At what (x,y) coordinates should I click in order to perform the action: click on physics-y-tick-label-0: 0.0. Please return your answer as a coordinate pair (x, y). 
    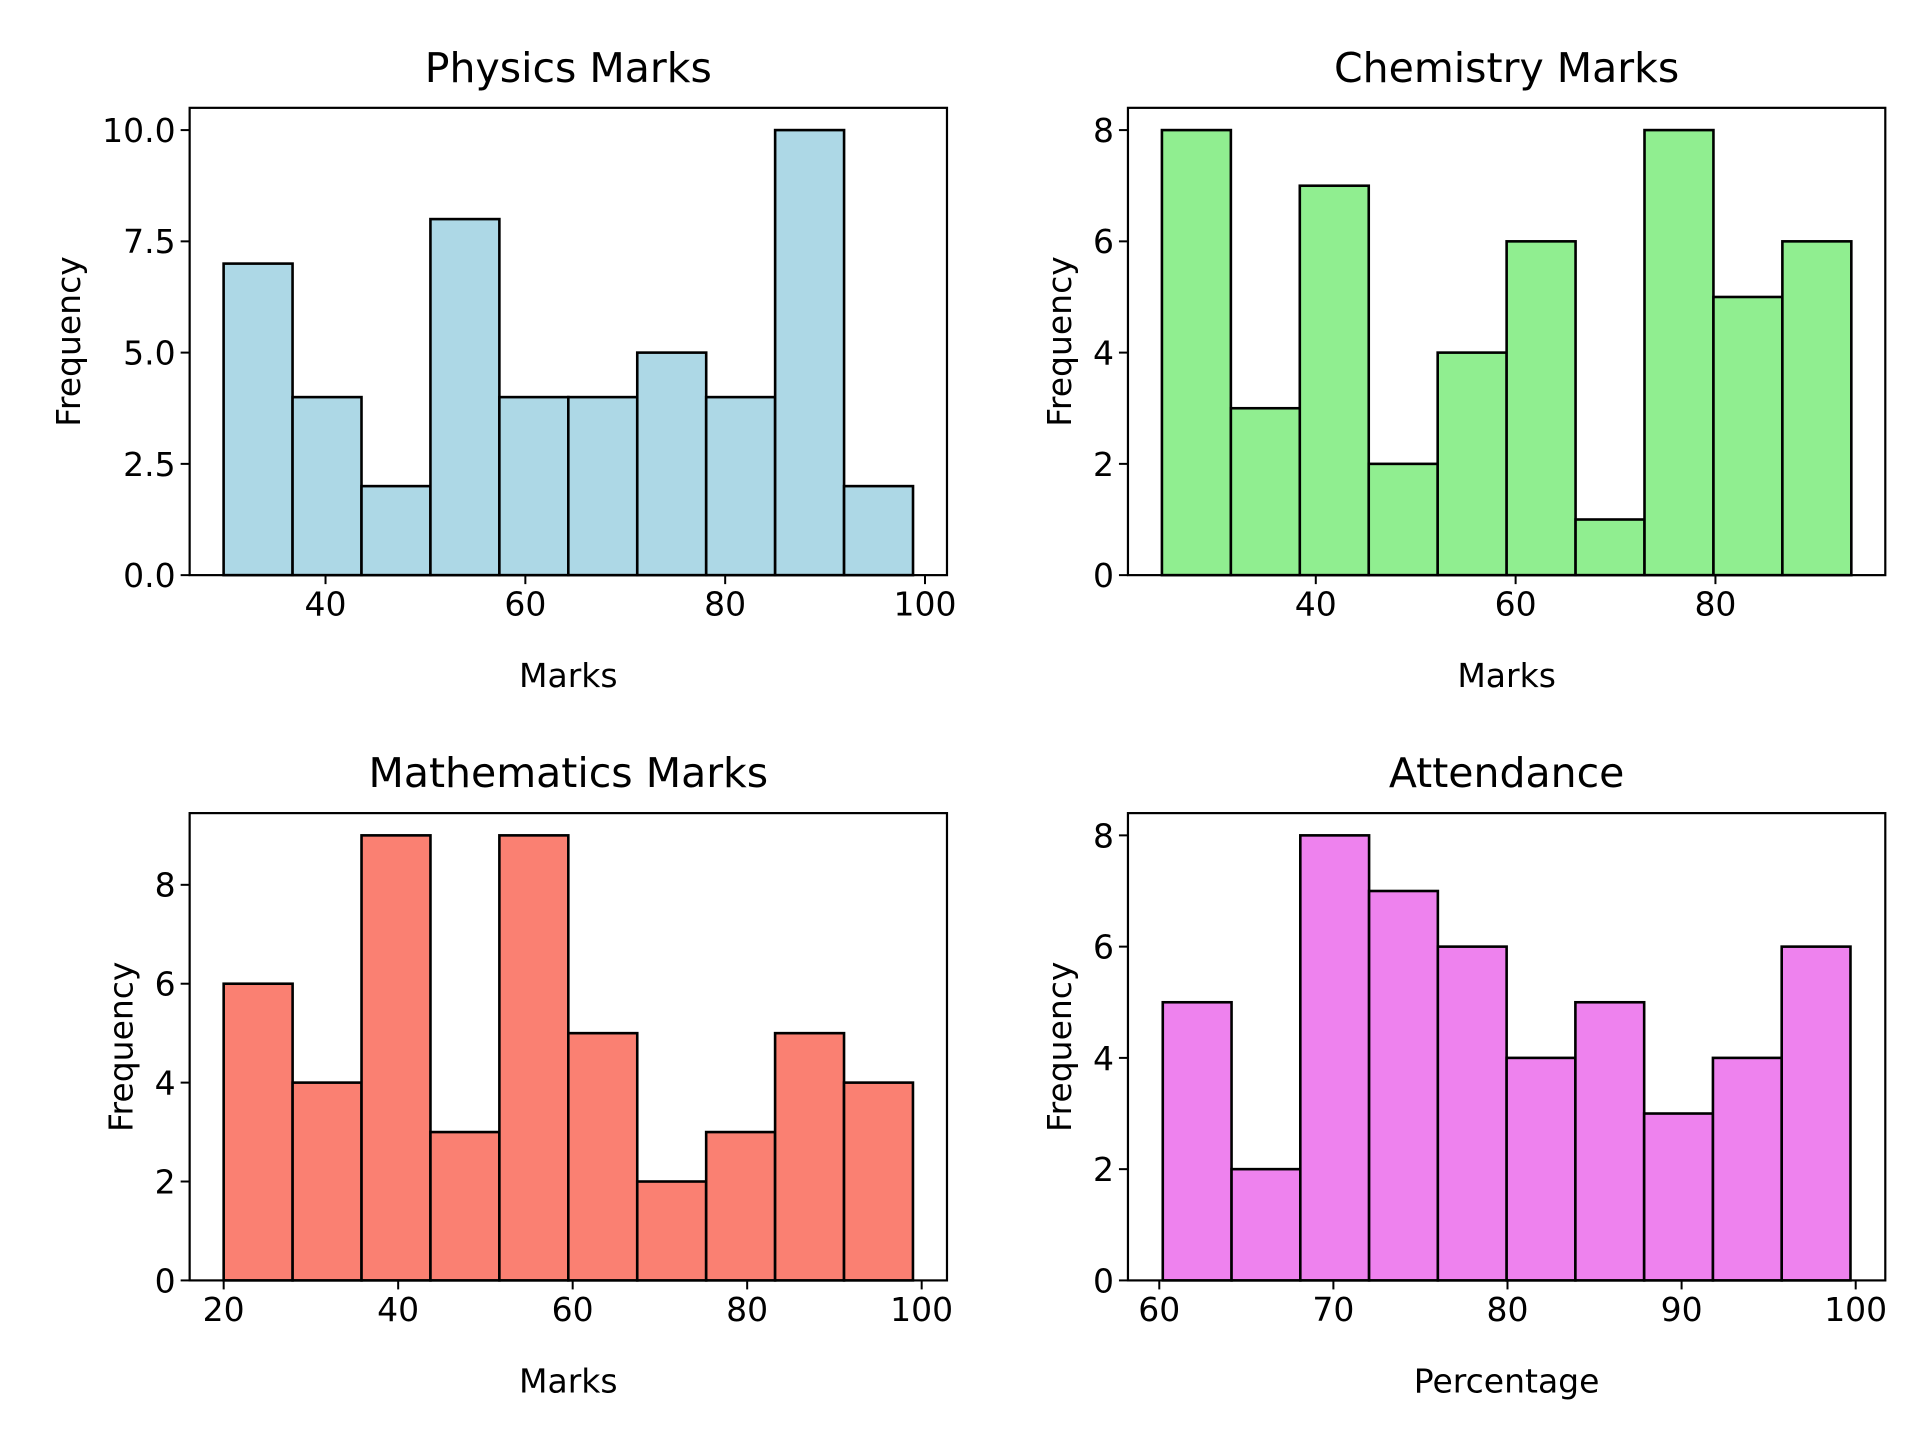
    Looking at the image, I should click on (149, 575).